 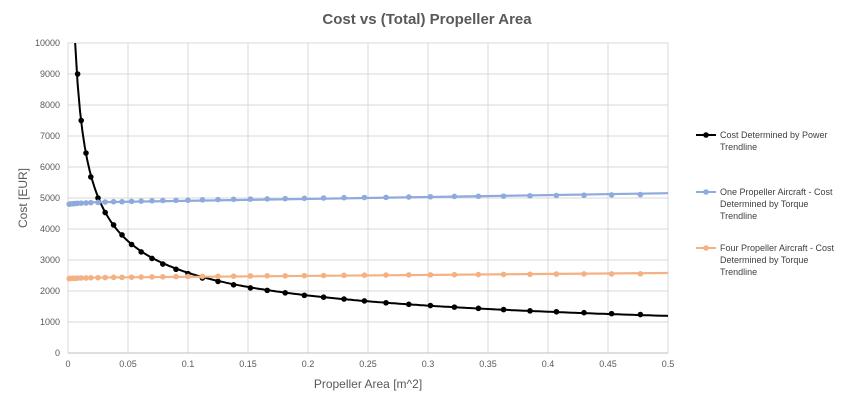 I want to click on x-tick-label: 0.15, so click(x=248, y=364).